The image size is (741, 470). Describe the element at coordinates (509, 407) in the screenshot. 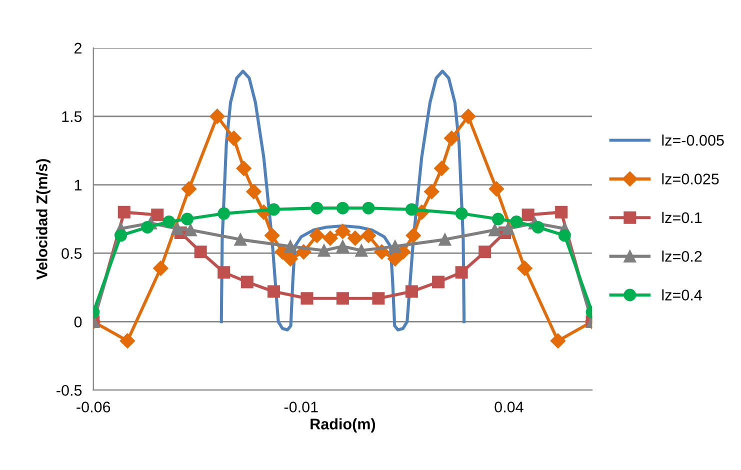

I see `x-tick-label: 0.04` at that location.